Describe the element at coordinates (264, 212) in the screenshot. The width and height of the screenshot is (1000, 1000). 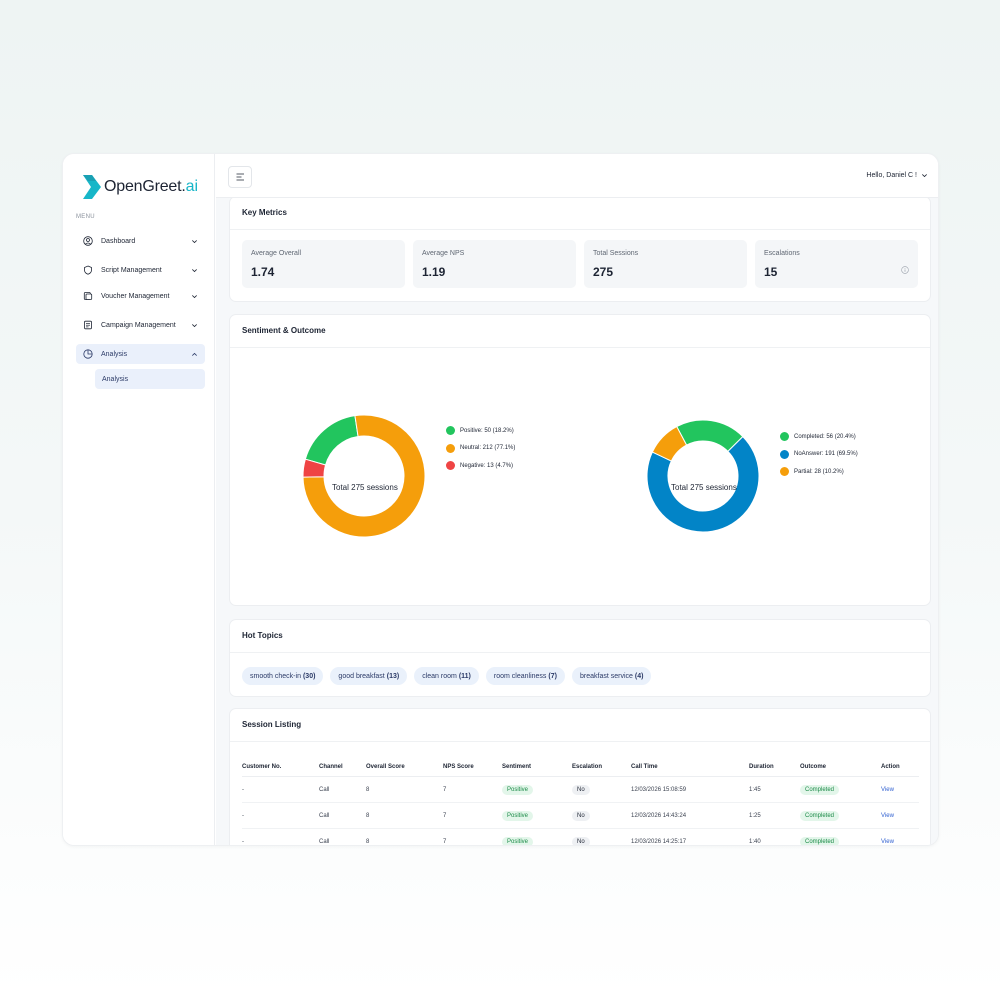
I see `card-title: Key Metrics` at that location.